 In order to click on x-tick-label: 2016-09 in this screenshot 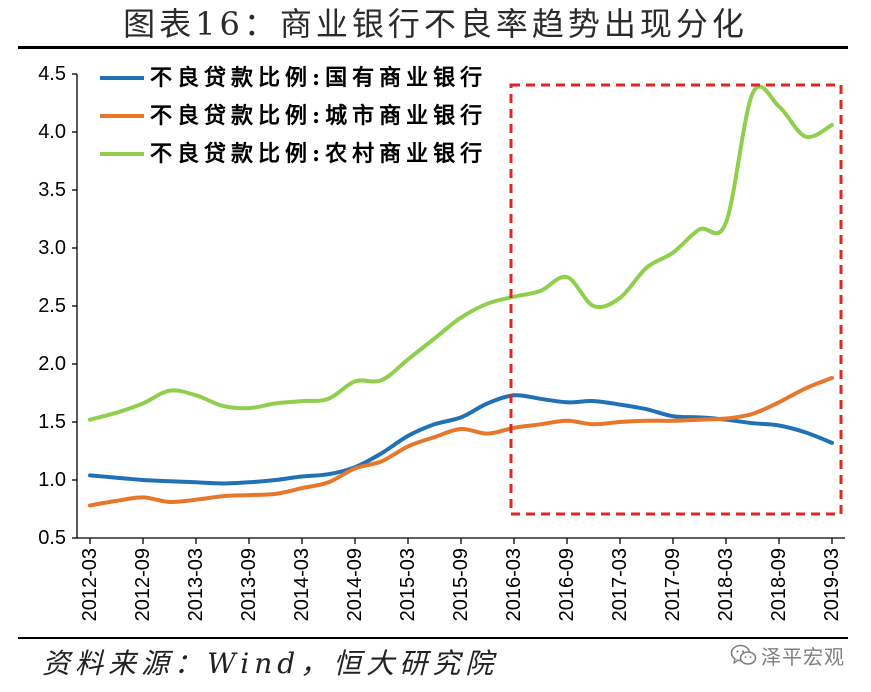, I will do `click(567, 584)`.